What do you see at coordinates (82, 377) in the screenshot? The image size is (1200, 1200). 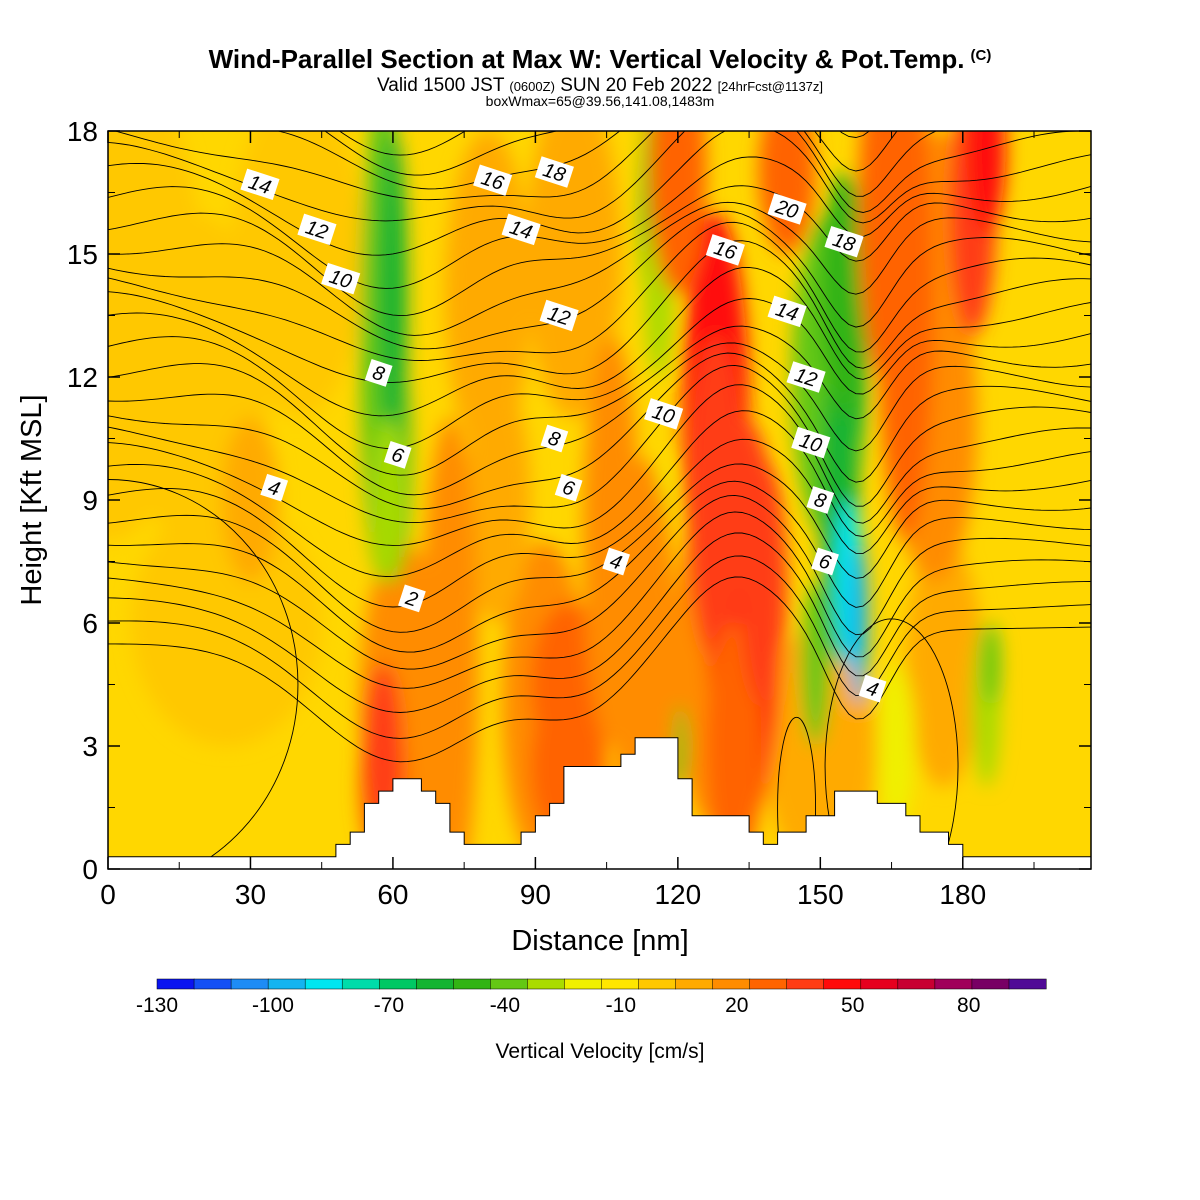 I see `y-tick-label: 12` at bounding box center [82, 377].